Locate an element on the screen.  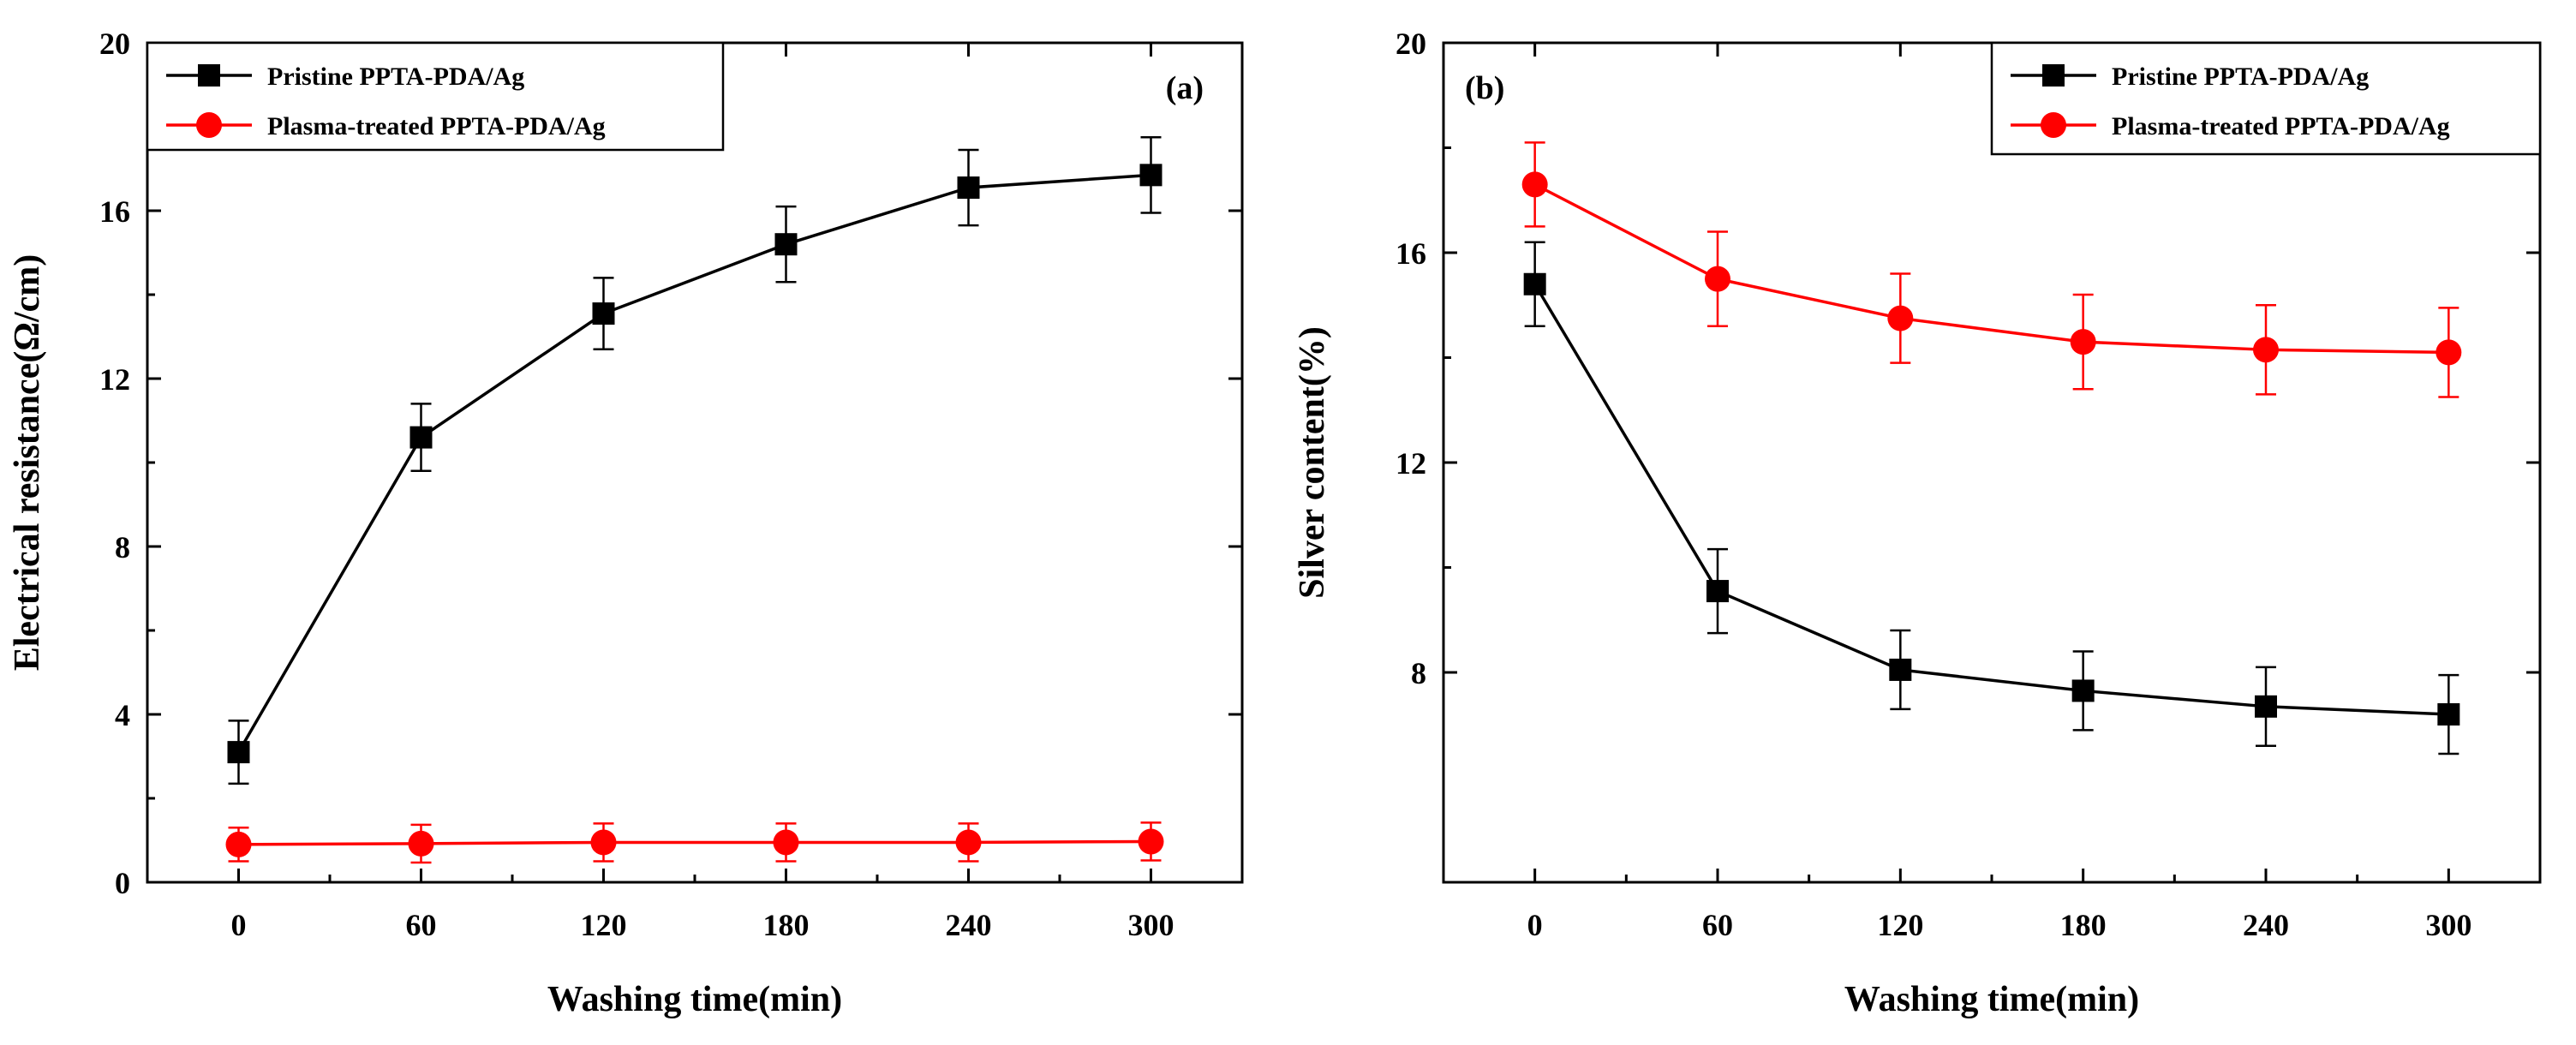
y-axis-title: Silver content(%) is located at coordinates (1312, 463).